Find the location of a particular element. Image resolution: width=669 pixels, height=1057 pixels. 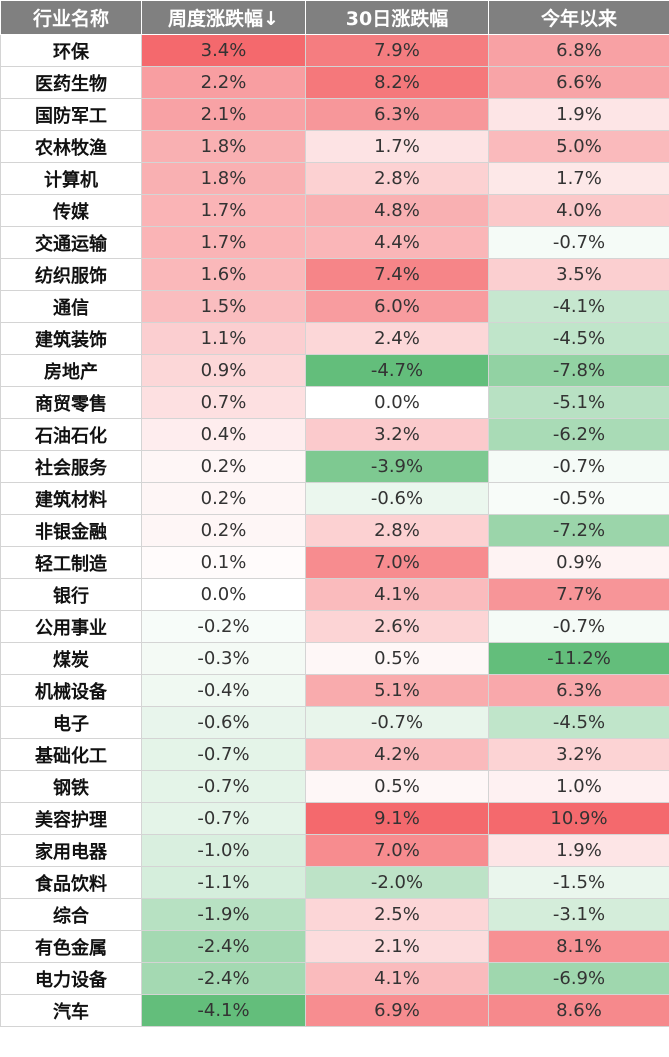

table-row: 综合 -1.9% 2.5% -3.1% is located at coordinates (334, 914).